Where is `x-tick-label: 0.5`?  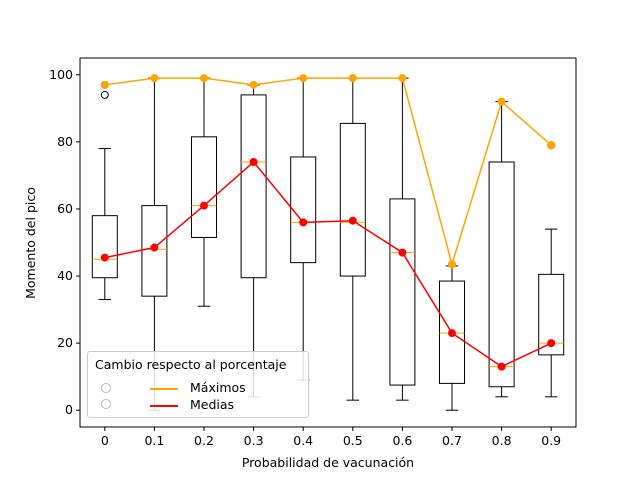 x-tick-label: 0.5 is located at coordinates (353, 440).